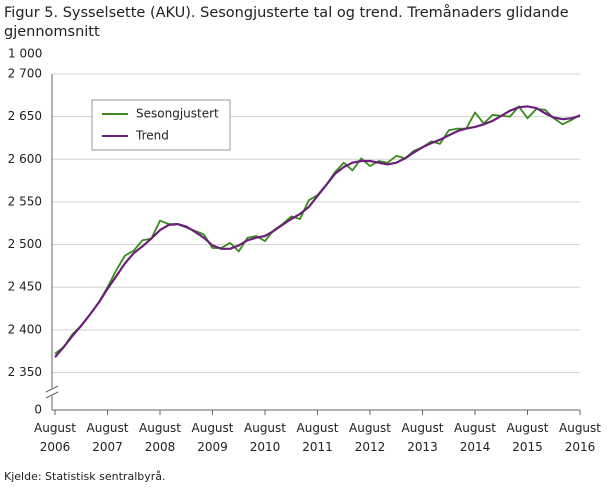 This screenshot has width=610, height=488. What do you see at coordinates (25, 329) in the screenshot?
I see `y-tick-label: 2 400` at bounding box center [25, 329].